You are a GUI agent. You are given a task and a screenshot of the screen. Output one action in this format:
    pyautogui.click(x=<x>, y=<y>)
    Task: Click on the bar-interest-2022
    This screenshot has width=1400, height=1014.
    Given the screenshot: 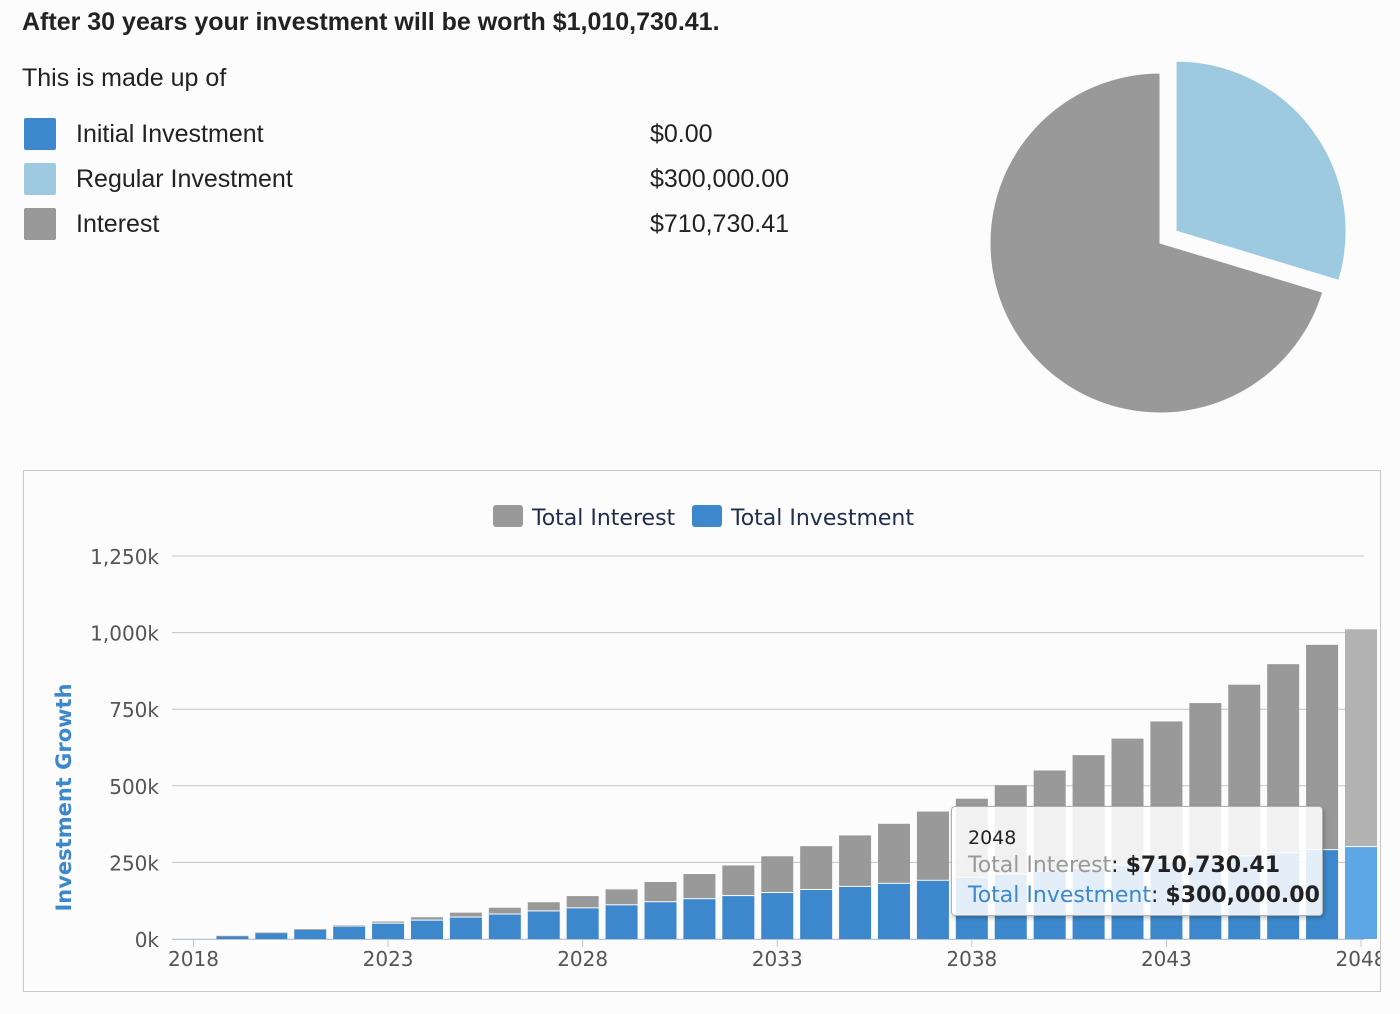 What is the action you would take?
    pyautogui.click(x=349, y=926)
    